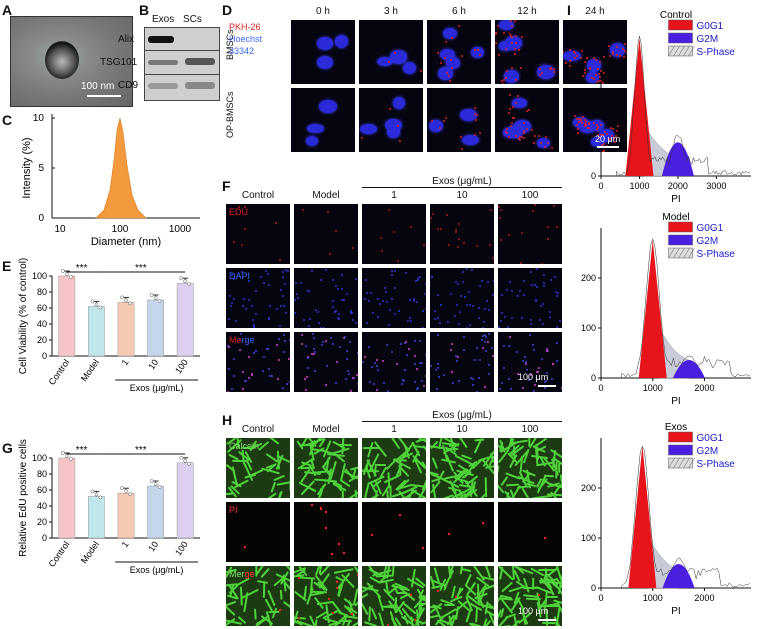 The width and height of the screenshot is (765, 629). What do you see at coordinates (239, 212) in the screenshot?
I see `f-row-label-1: EDU` at bounding box center [239, 212].